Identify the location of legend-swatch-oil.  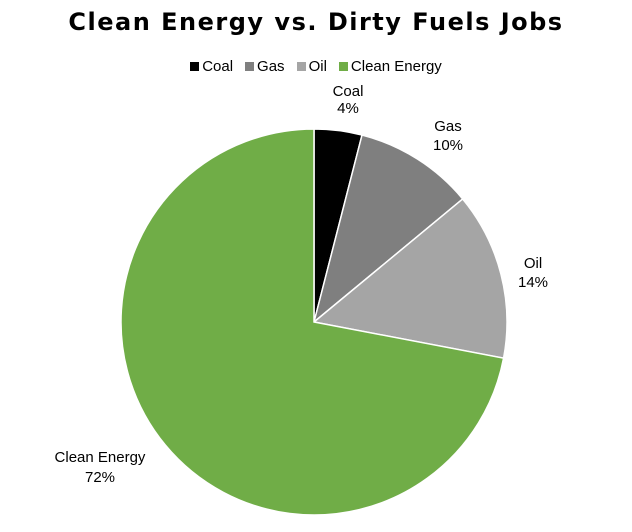
(301, 66).